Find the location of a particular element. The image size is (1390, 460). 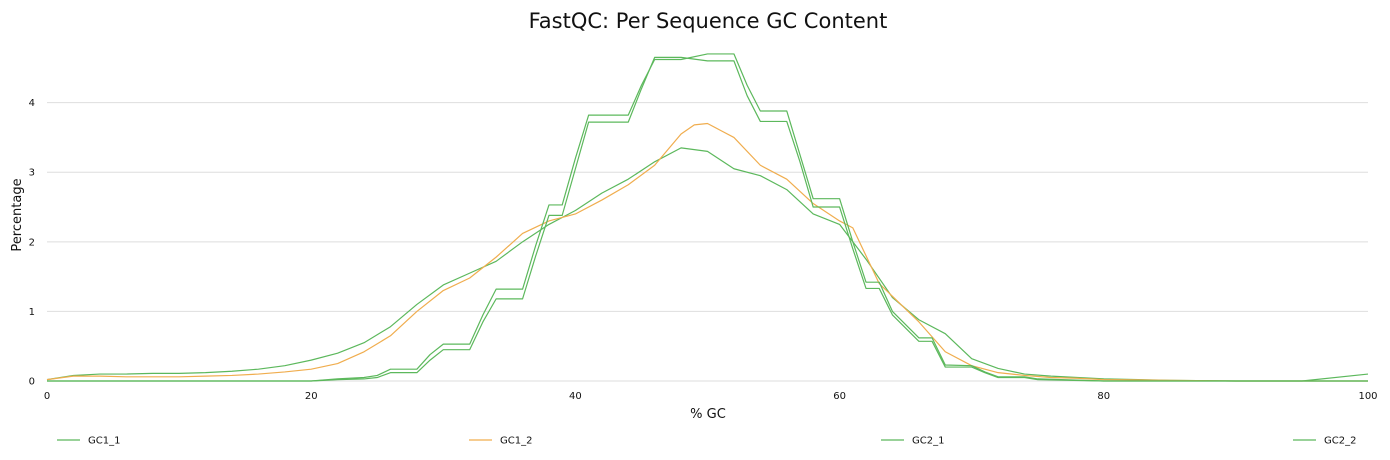

y-tick-label: 3 is located at coordinates (32, 173).